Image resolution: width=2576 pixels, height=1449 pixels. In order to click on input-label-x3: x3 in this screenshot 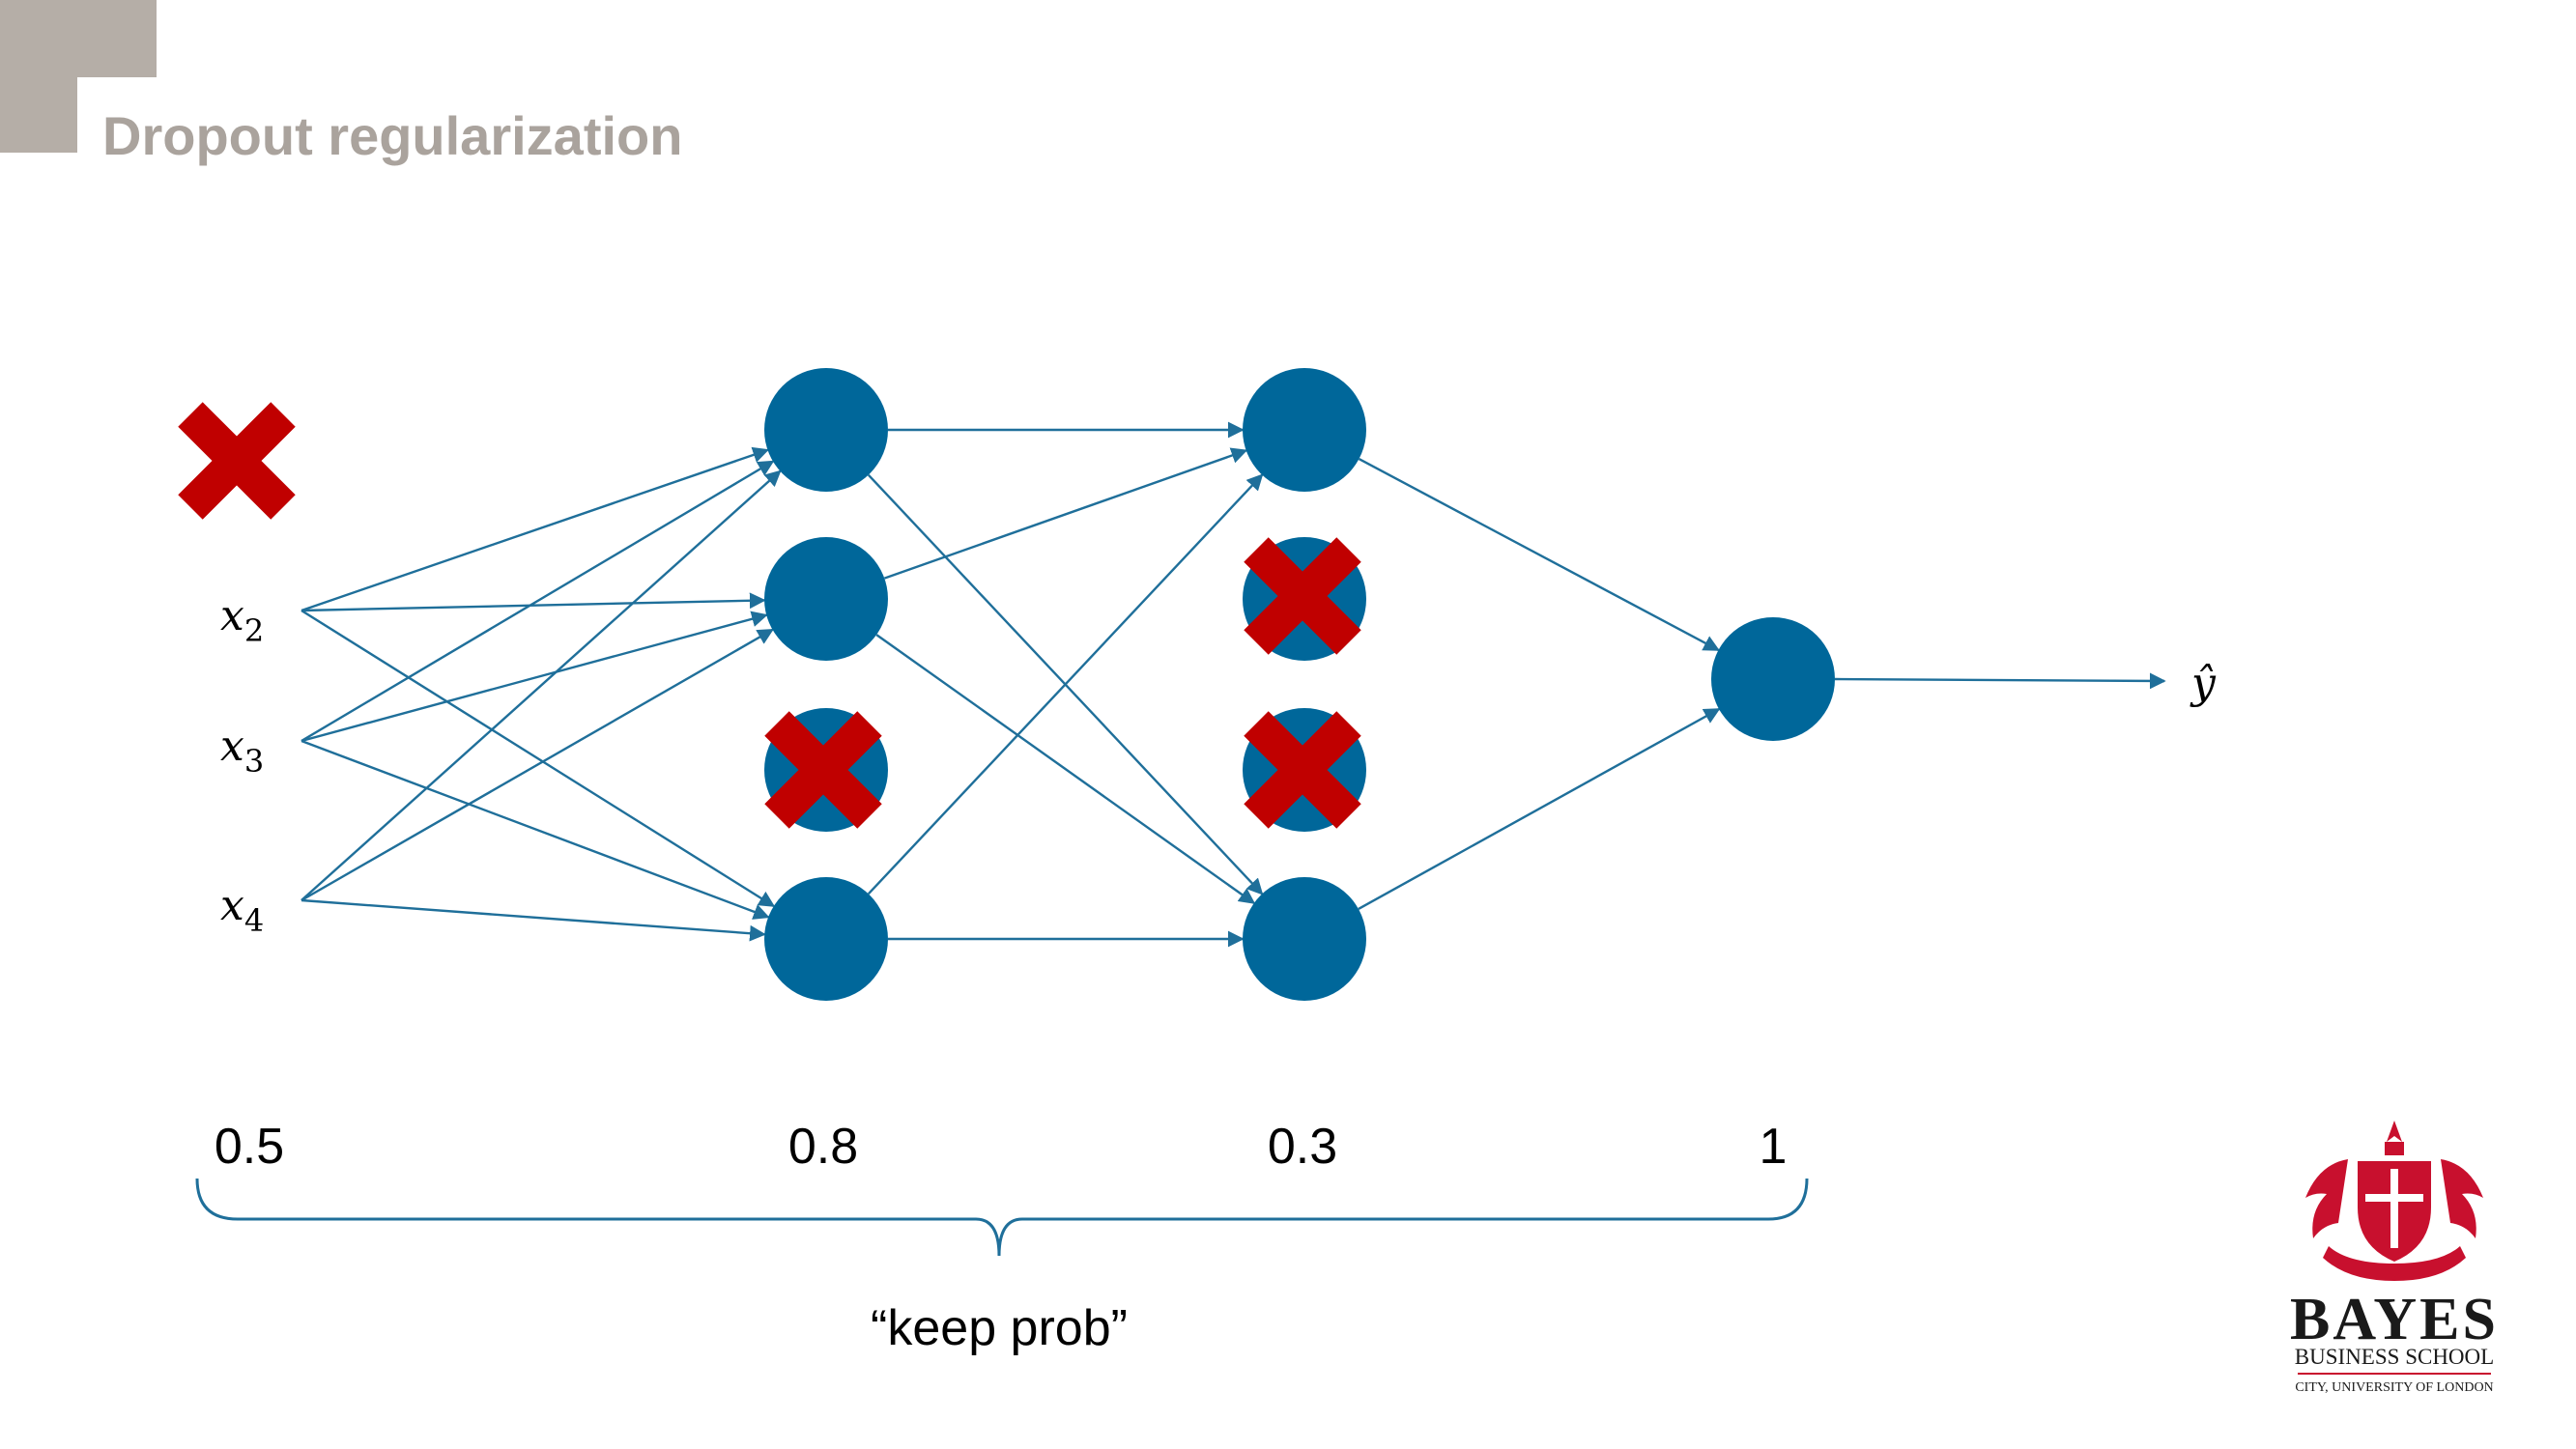, I will do `click(242, 751)`.